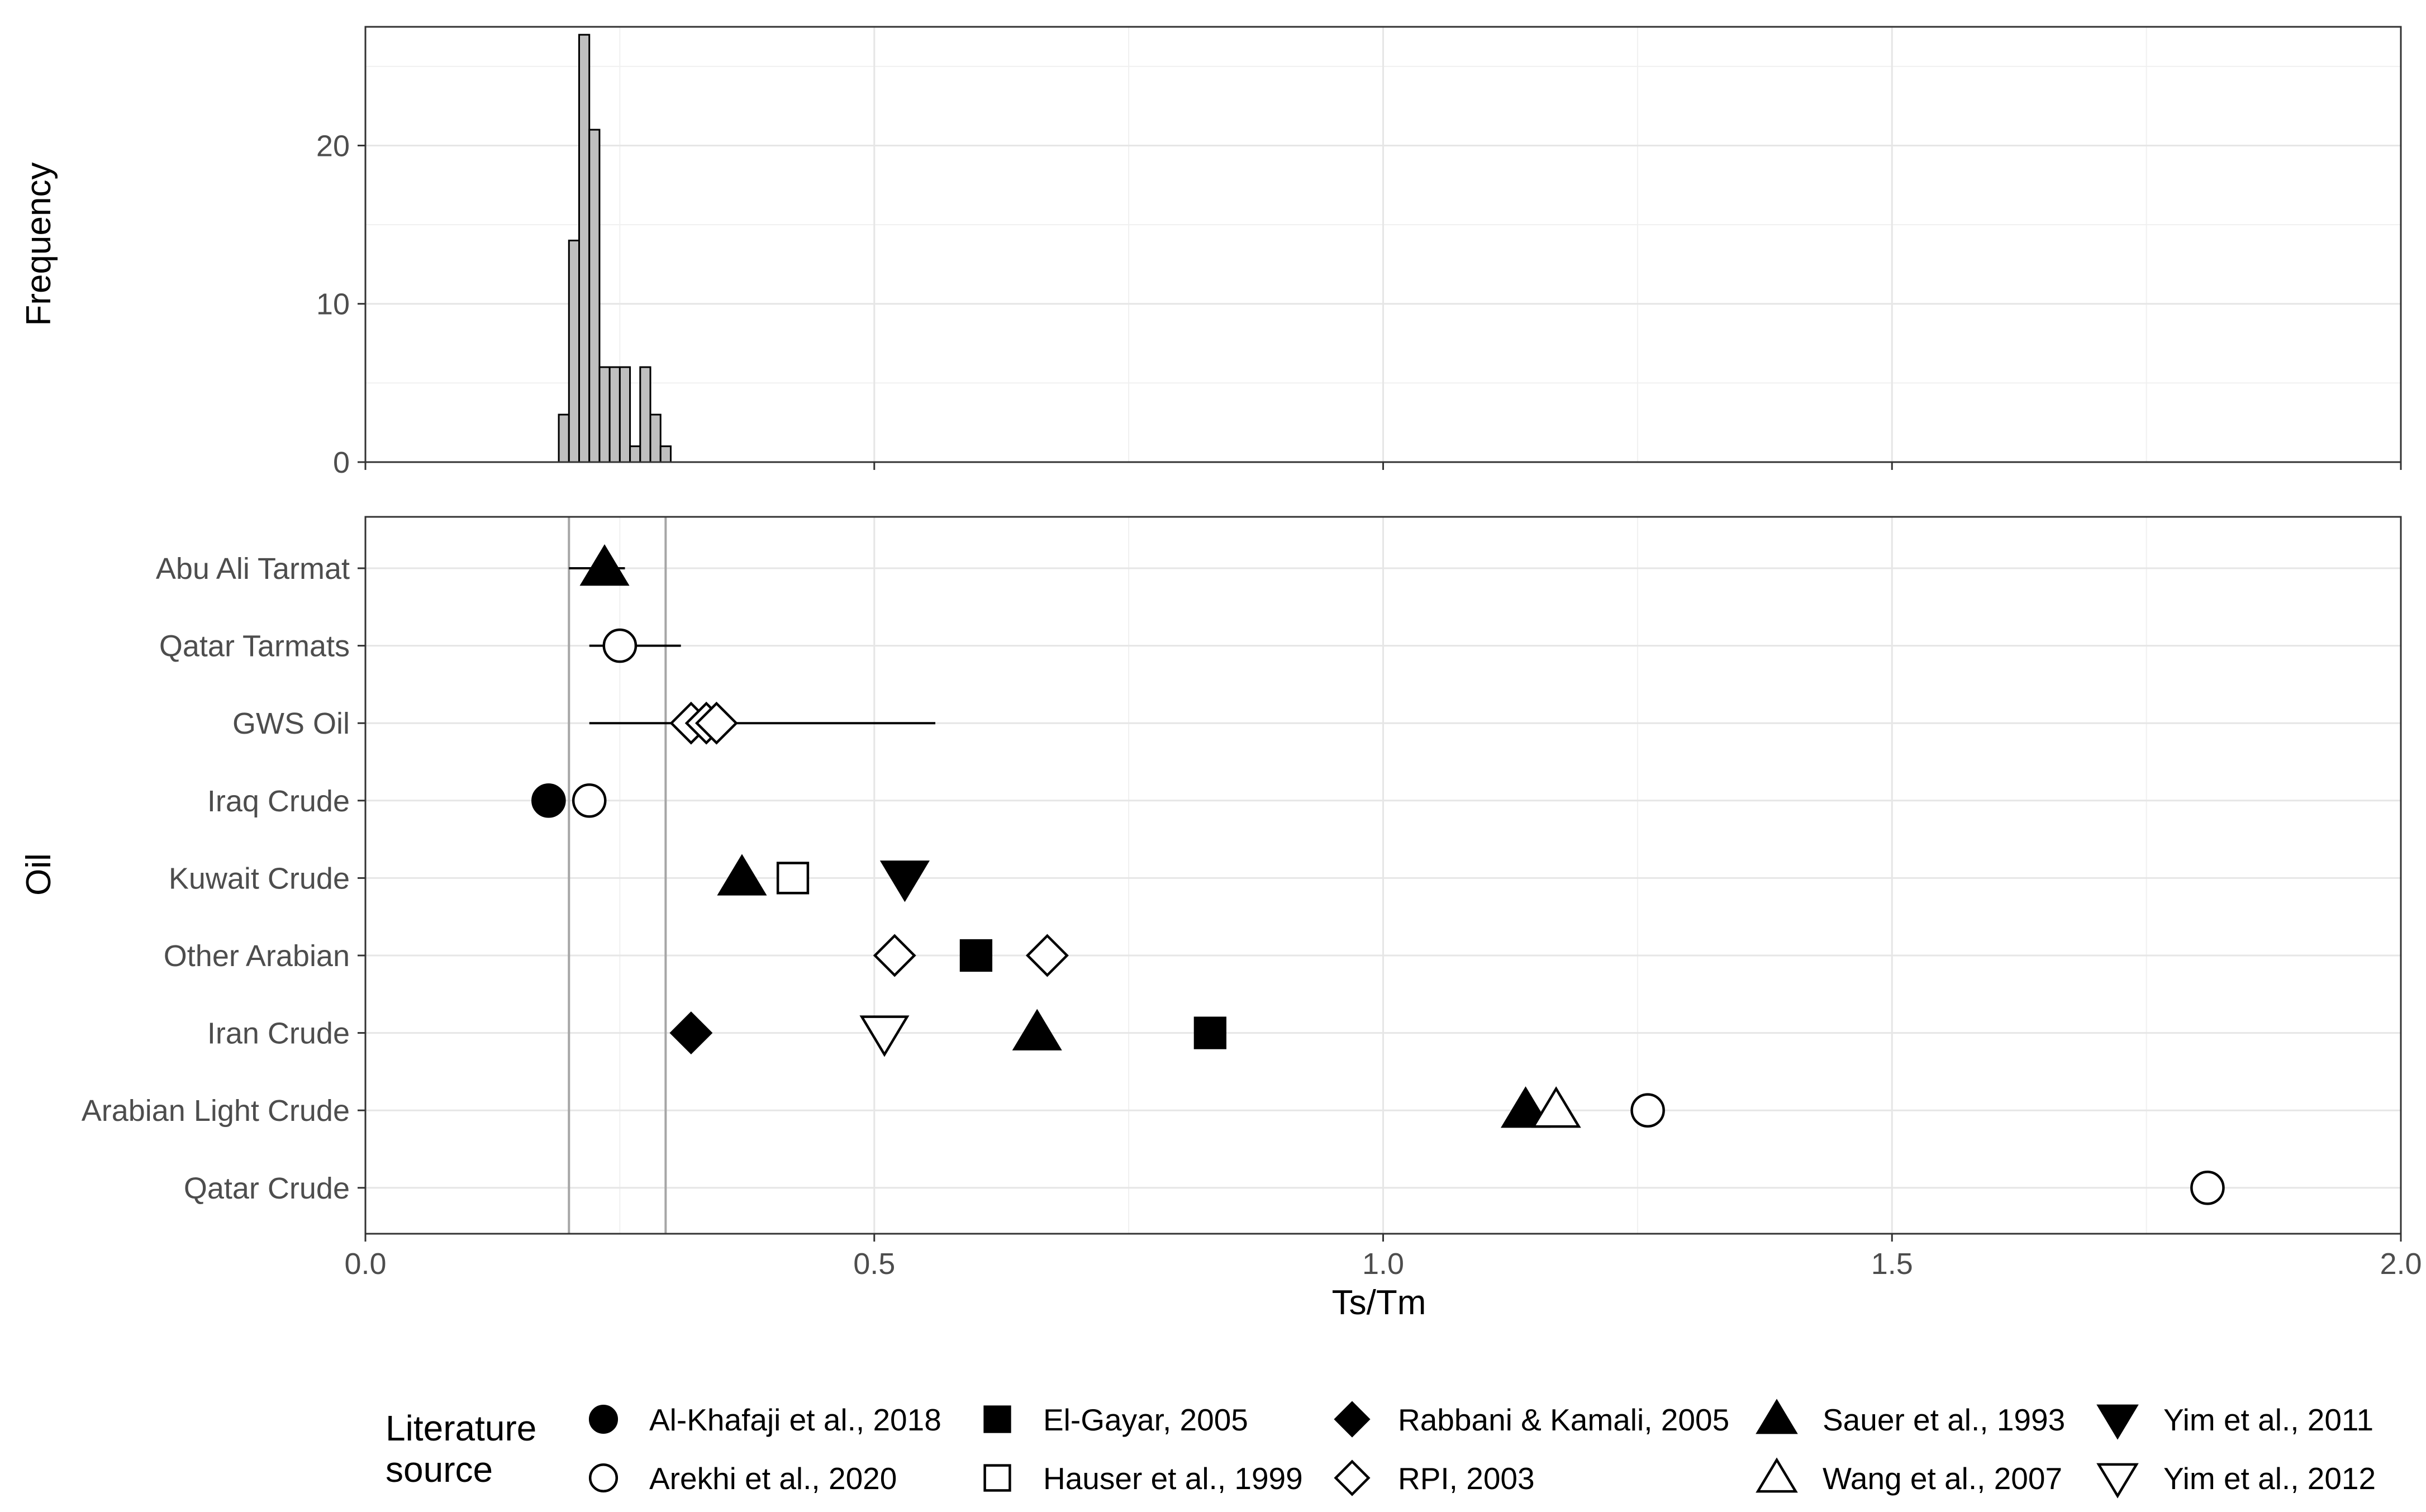  What do you see at coordinates (1145, 1419) in the screenshot?
I see `legend-label: El-Gayar, 2005` at bounding box center [1145, 1419].